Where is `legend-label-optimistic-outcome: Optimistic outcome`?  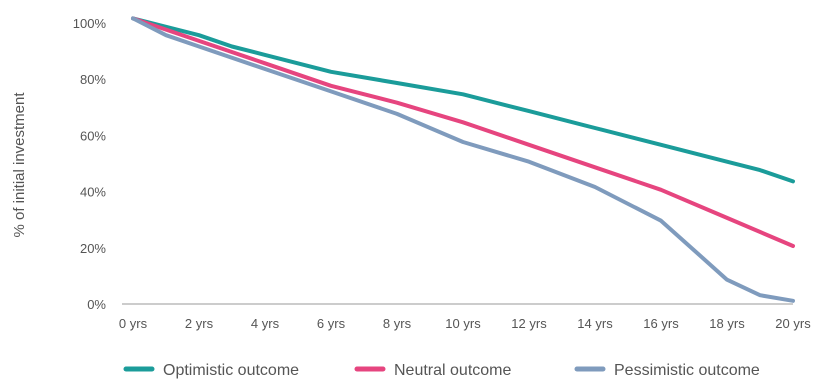 legend-label-optimistic-outcome: Optimistic outcome is located at coordinates (231, 370).